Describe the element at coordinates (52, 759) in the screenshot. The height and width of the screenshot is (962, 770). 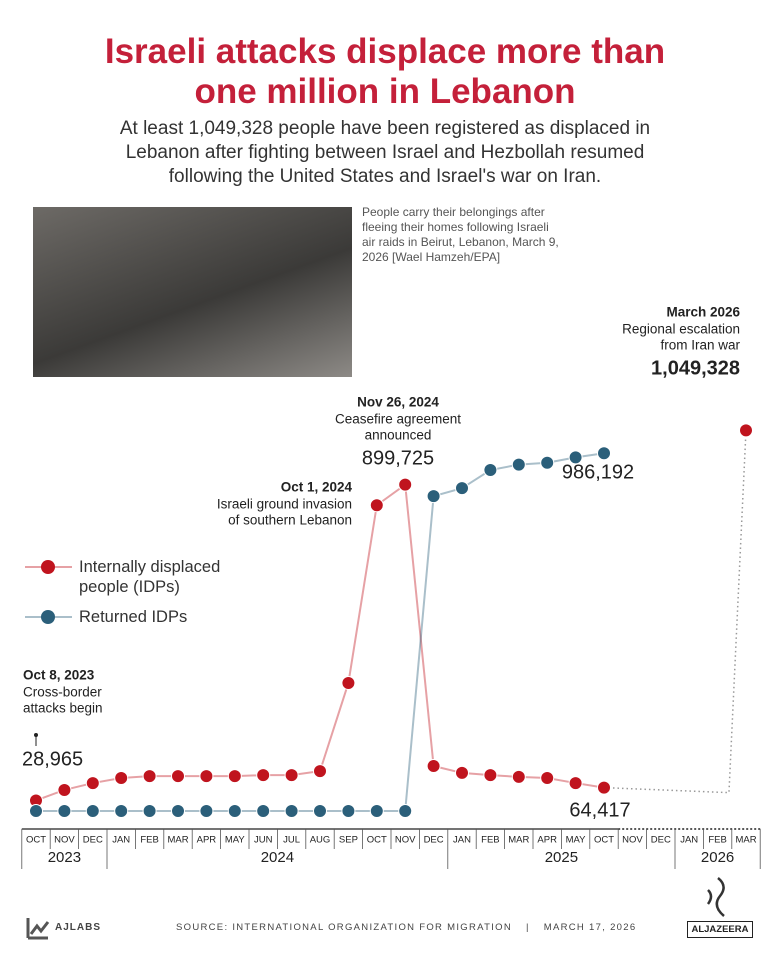
I see `value-label: 28,965` at that location.